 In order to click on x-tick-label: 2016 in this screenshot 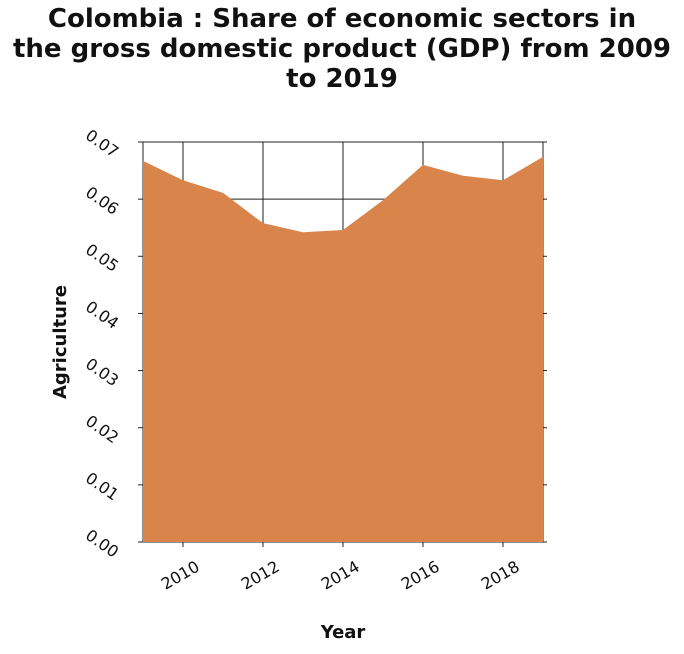, I will do `click(420, 575)`.